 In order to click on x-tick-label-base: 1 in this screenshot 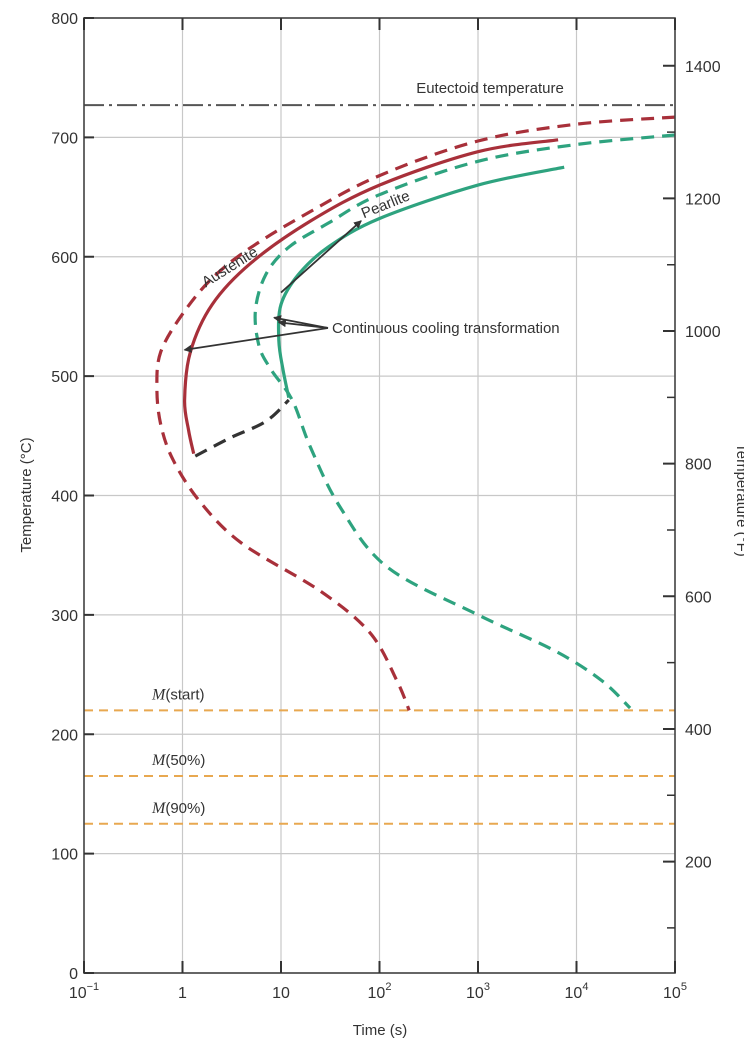, I will do `click(182, 993)`.